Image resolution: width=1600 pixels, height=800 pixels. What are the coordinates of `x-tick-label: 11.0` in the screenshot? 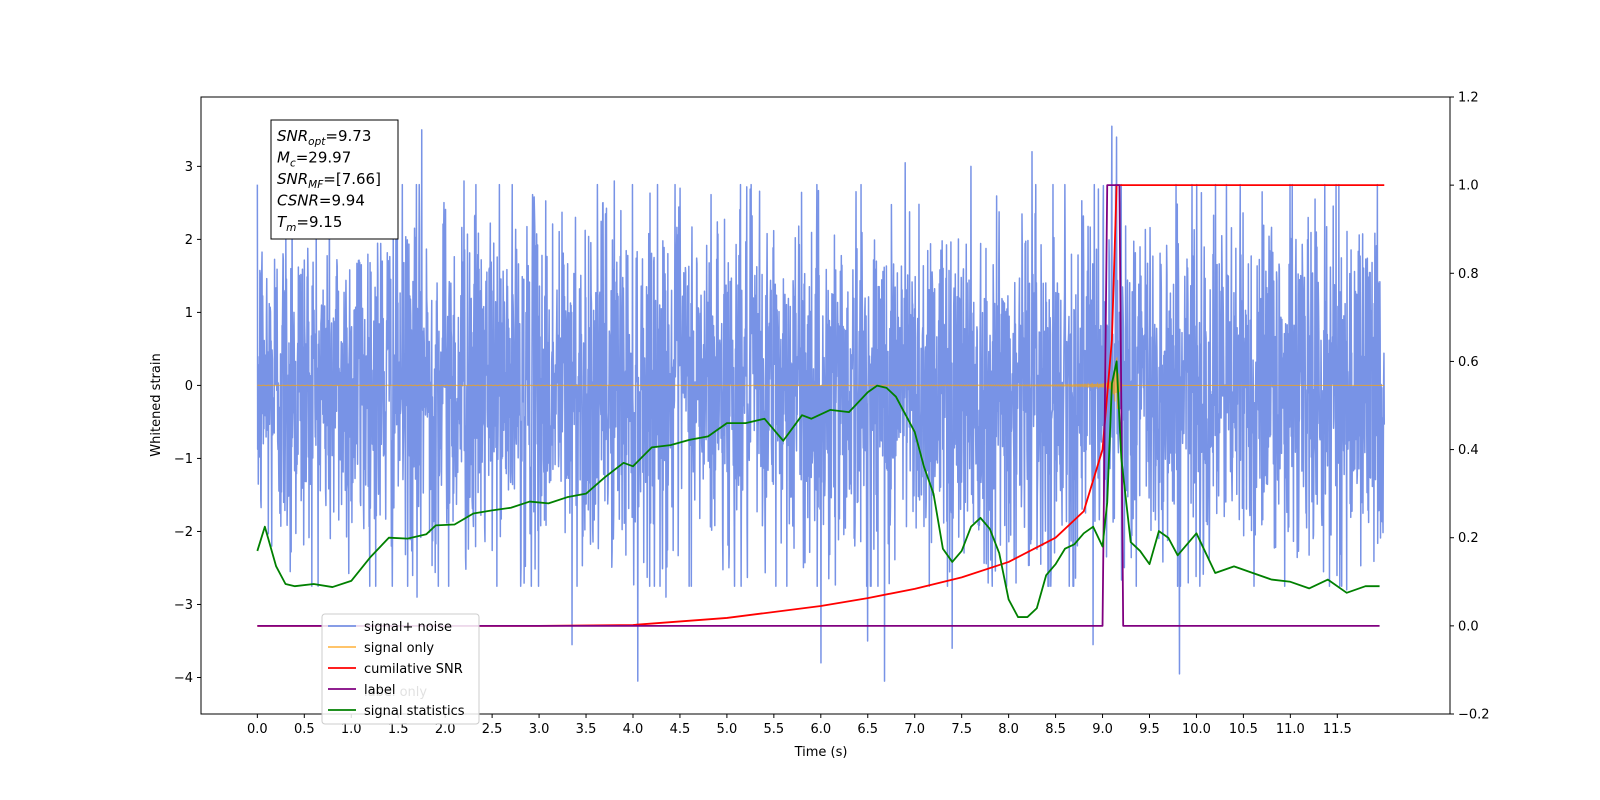 It's located at (1290, 729).